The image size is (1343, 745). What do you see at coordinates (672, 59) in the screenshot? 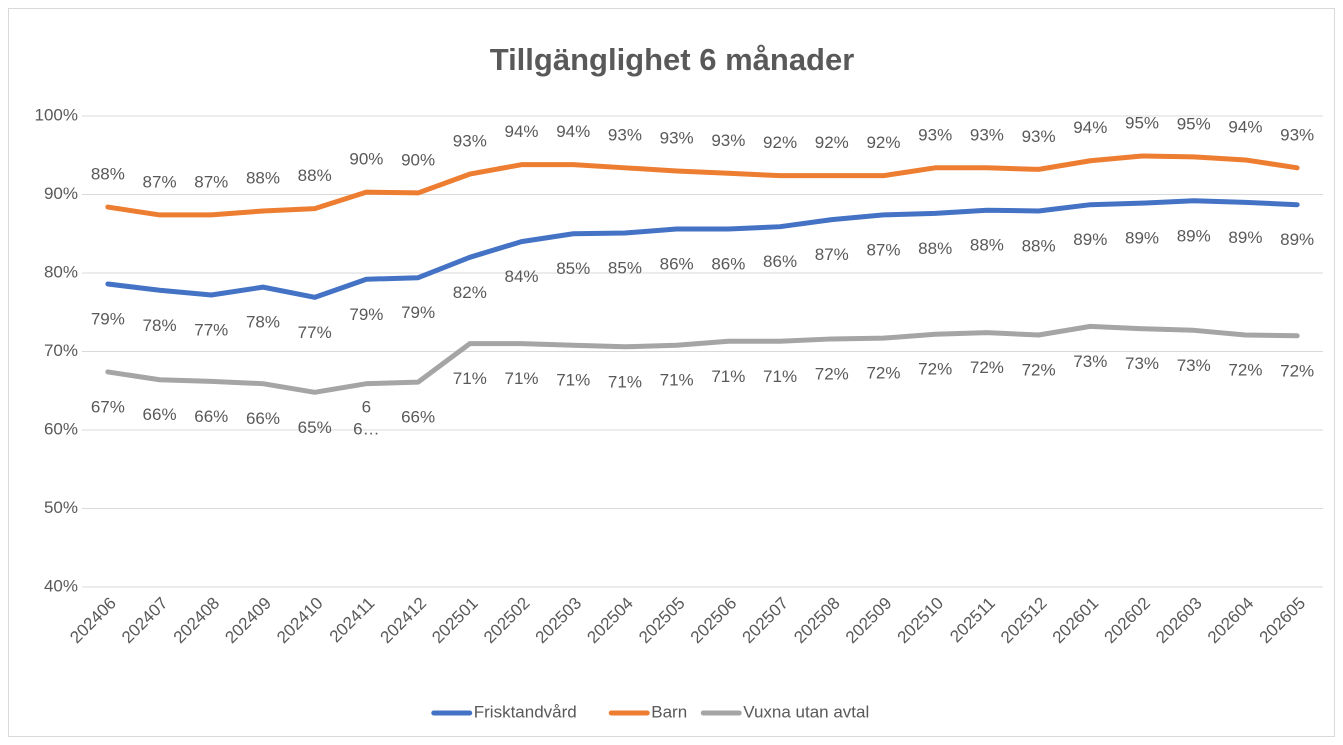
I see `chart-title: Tillgänglighet 6 månader` at bounding box center [672, 59].